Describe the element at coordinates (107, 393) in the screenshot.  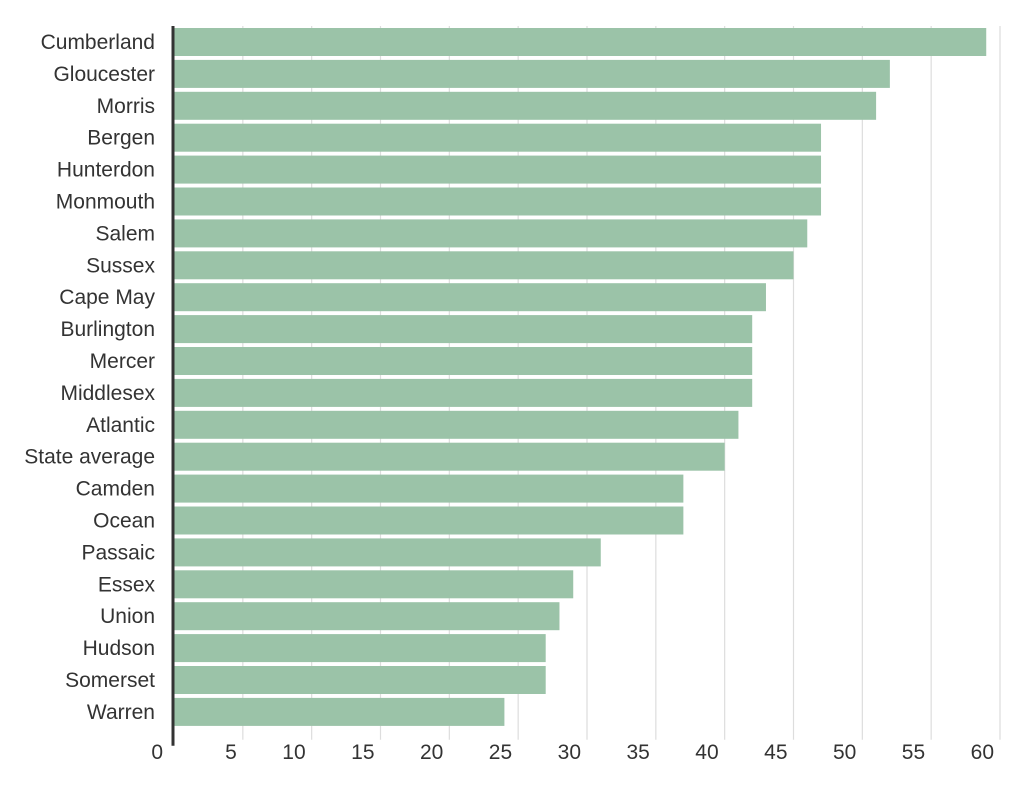
I see `category-label-middlesex: Middlesex` at that location.